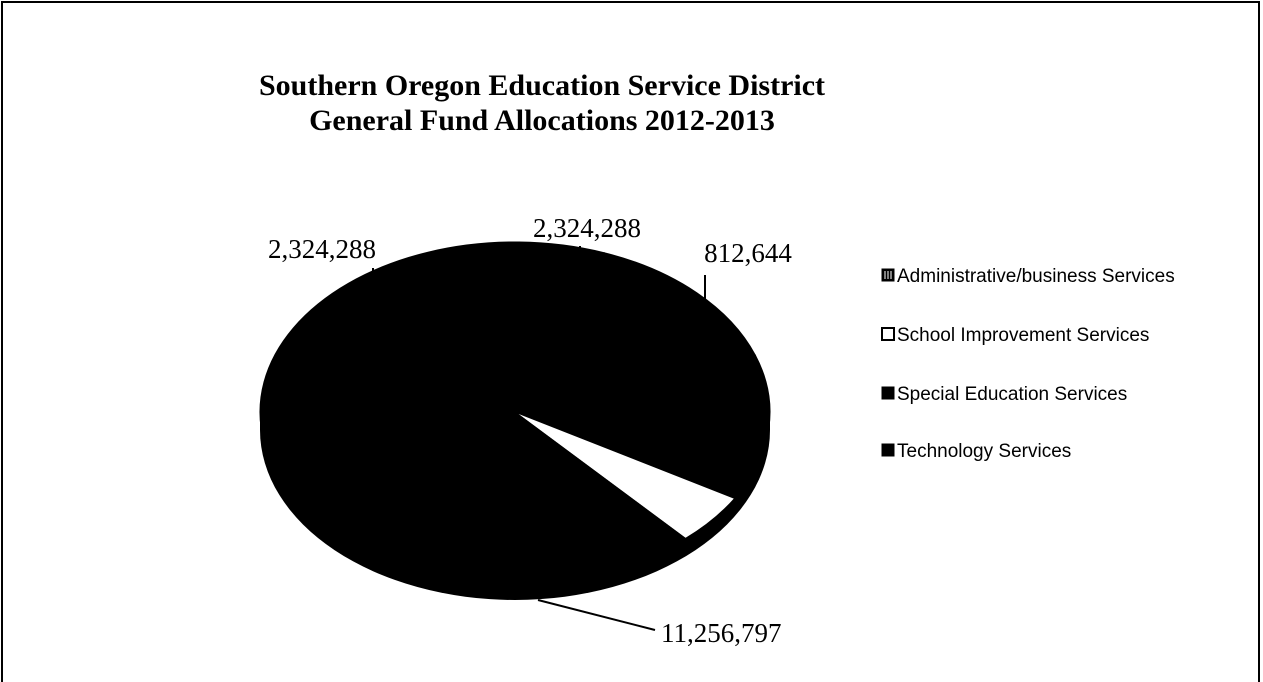 The width and height of the screenshot is (1263, 682). I want to click on leader-lines, so click(539, 438).